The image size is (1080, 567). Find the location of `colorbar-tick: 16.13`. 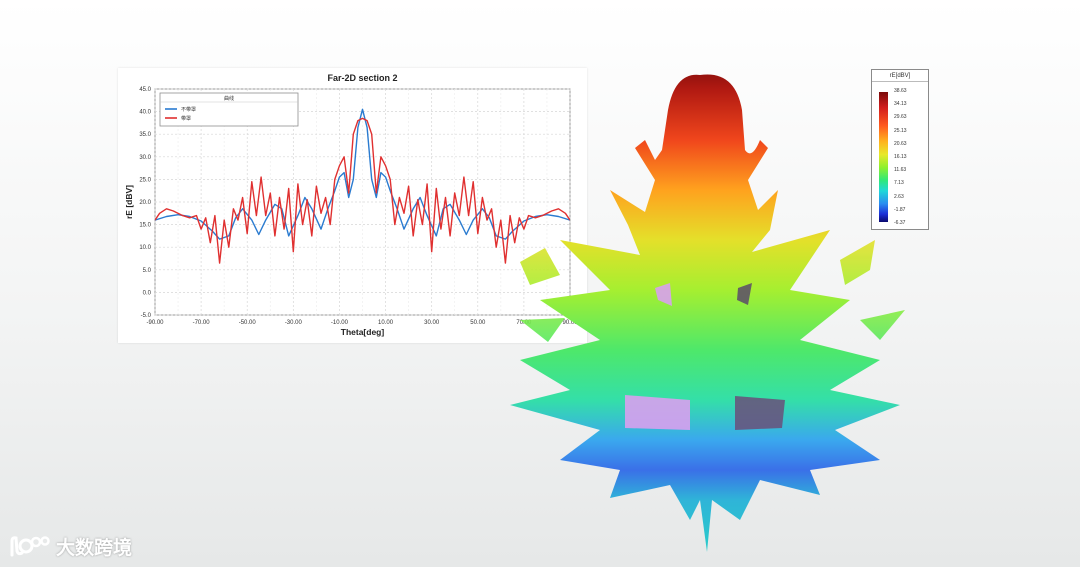

colorbar-tick: 16.13 is located at coordinates (900, 156).